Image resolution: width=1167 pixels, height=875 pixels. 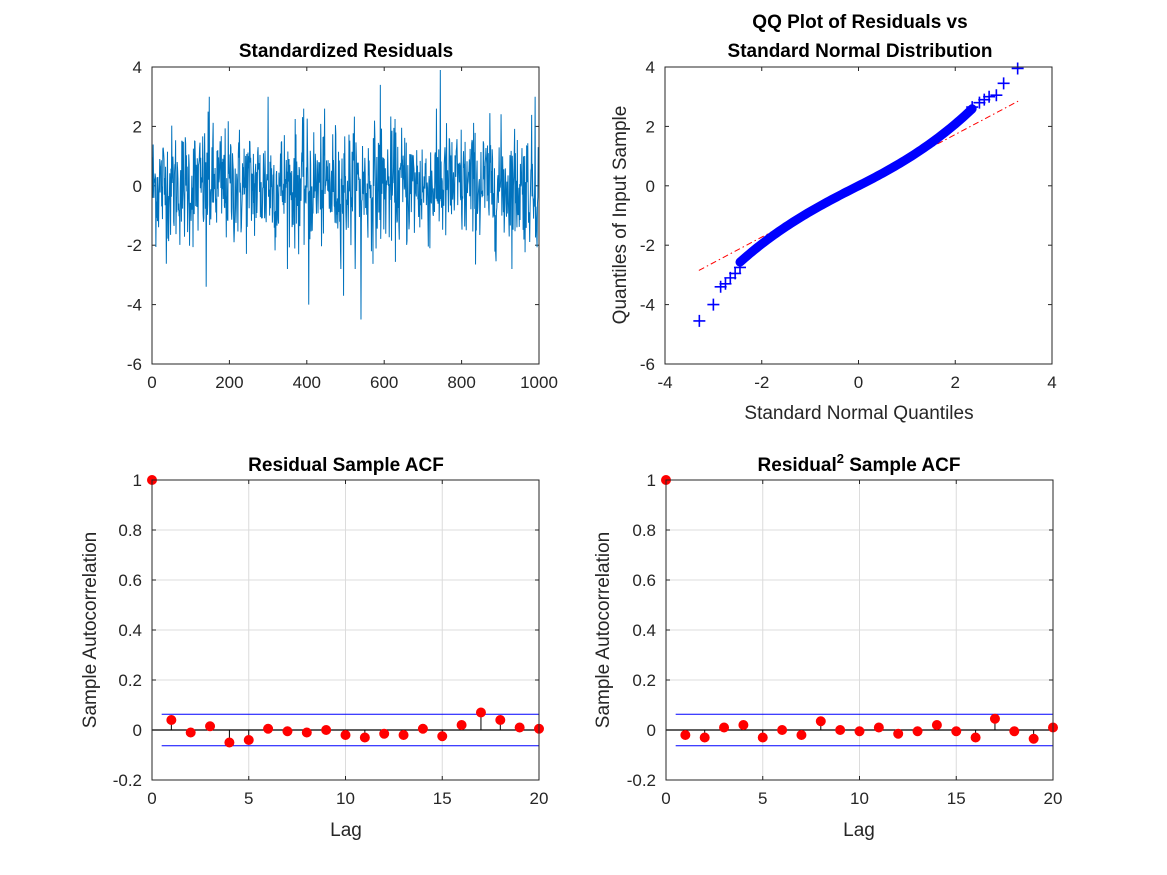 I want to click on x-tick-label: 4, so click(x=1051, y=382).